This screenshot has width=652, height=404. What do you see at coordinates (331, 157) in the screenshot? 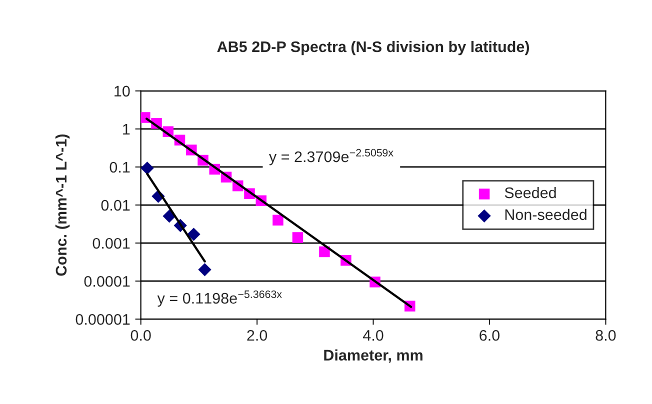
I see `annotation: y = 2.3709e$^{−2.5059x}$` at bounding box center [331, 157].